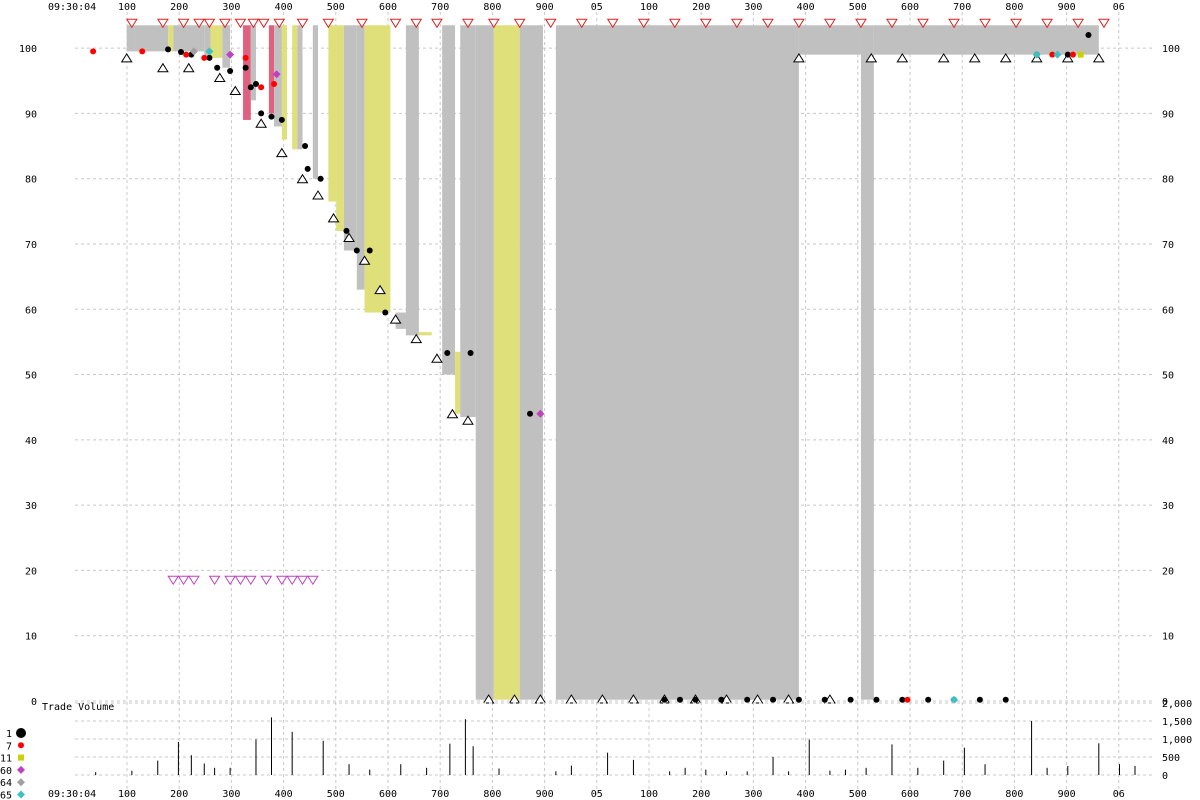 This screenshot has height=800, width=1200. I want to click on x-tick-label-top: 500, so click(858, 7).